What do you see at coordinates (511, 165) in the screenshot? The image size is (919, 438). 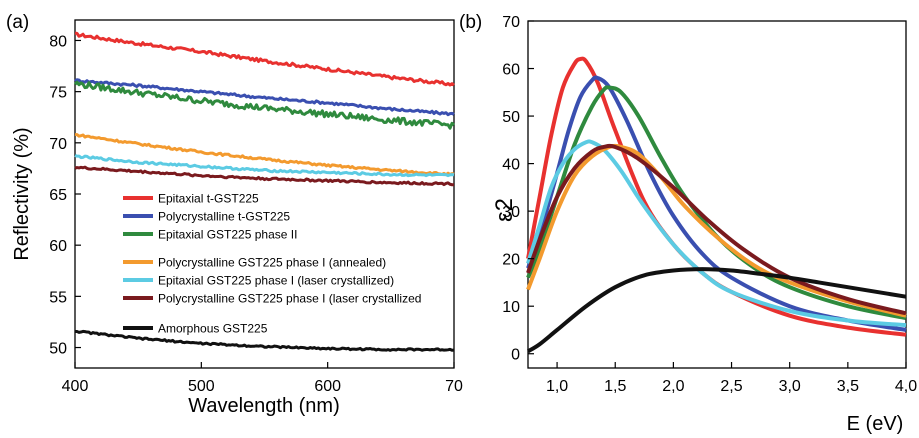 I see `panel-b-y-tick-label: 40` at bounding box center [511, 165].